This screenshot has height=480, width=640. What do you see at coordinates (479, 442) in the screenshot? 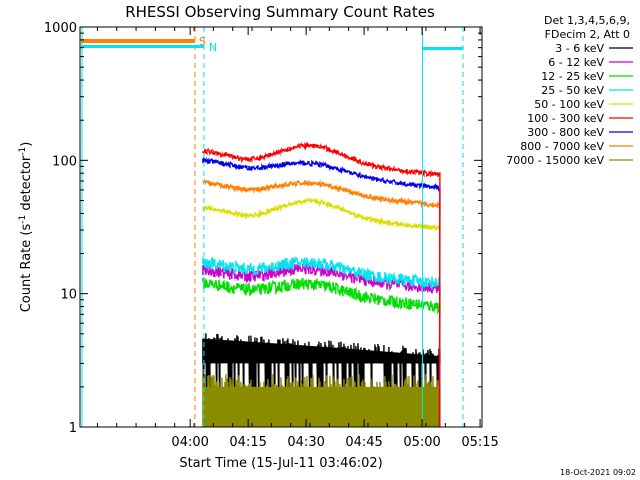
I see `x-tick-label: 05:15` at bounding box center [479, 442].